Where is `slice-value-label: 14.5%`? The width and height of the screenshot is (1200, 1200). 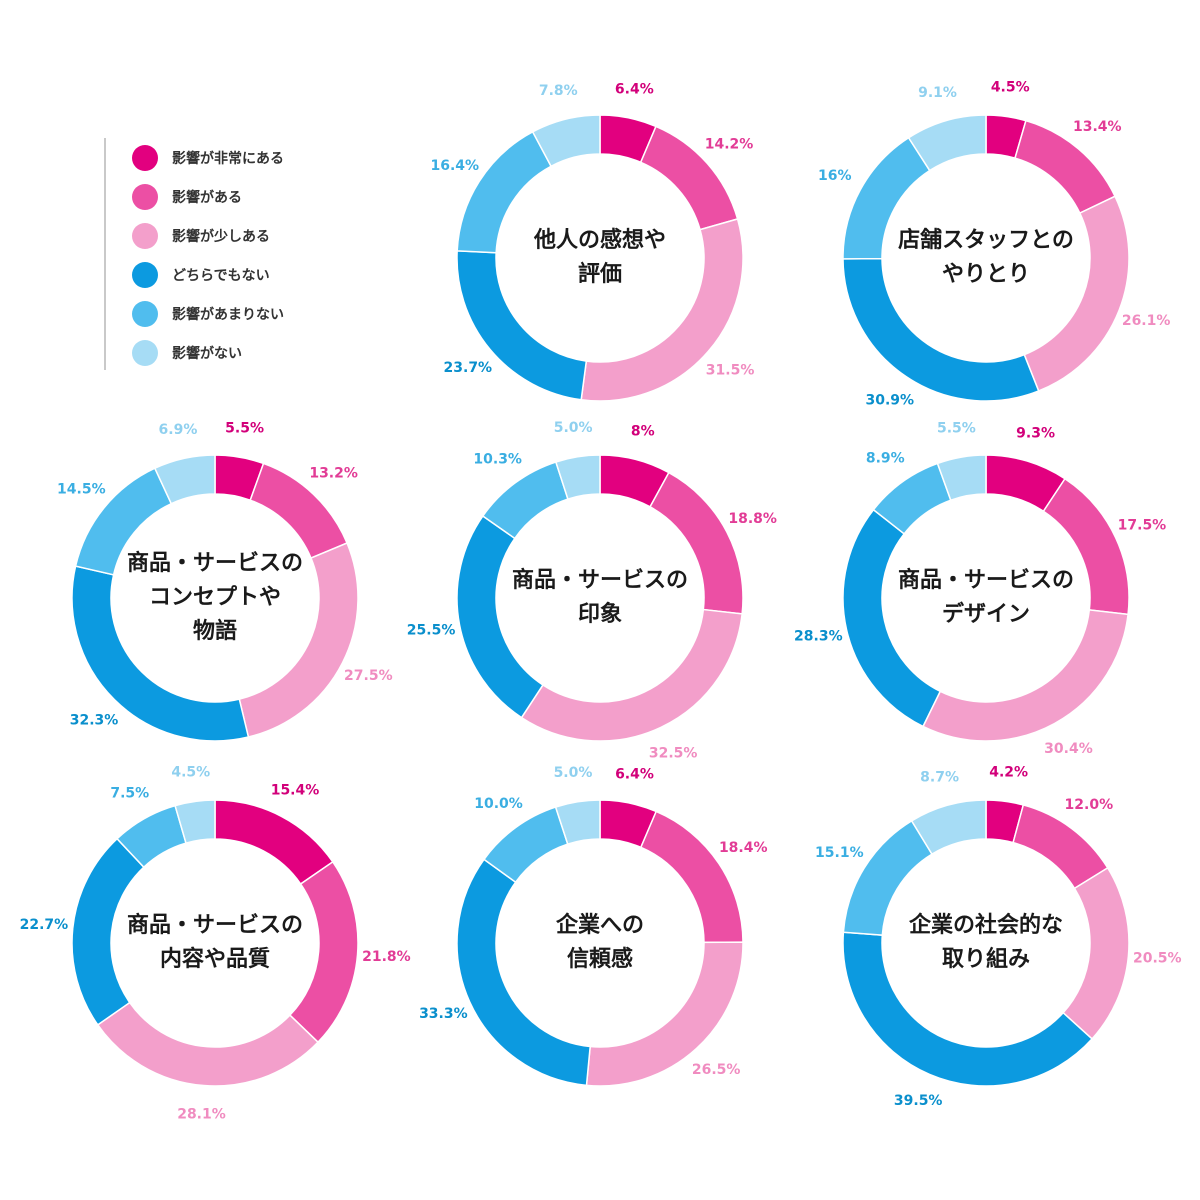
slice-value-label: 14.5% is located at coordinates (81, 490).